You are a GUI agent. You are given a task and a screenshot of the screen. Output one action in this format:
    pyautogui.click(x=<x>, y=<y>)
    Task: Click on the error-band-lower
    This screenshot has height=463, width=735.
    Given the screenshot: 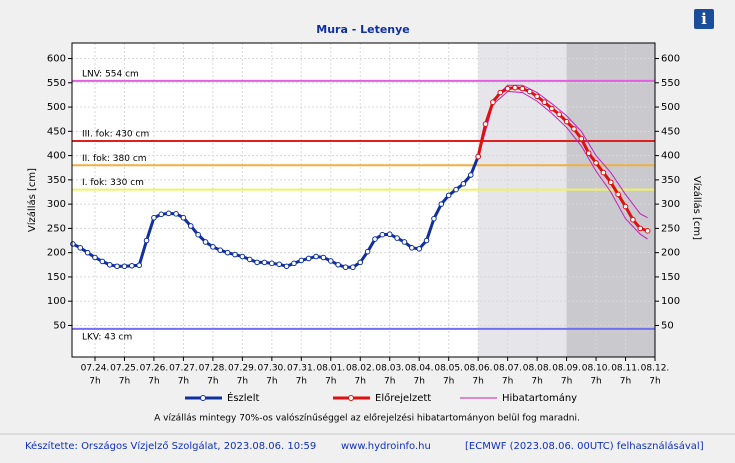 What is the action you would take?
    pyautogui.click(x=562, y=165)
    